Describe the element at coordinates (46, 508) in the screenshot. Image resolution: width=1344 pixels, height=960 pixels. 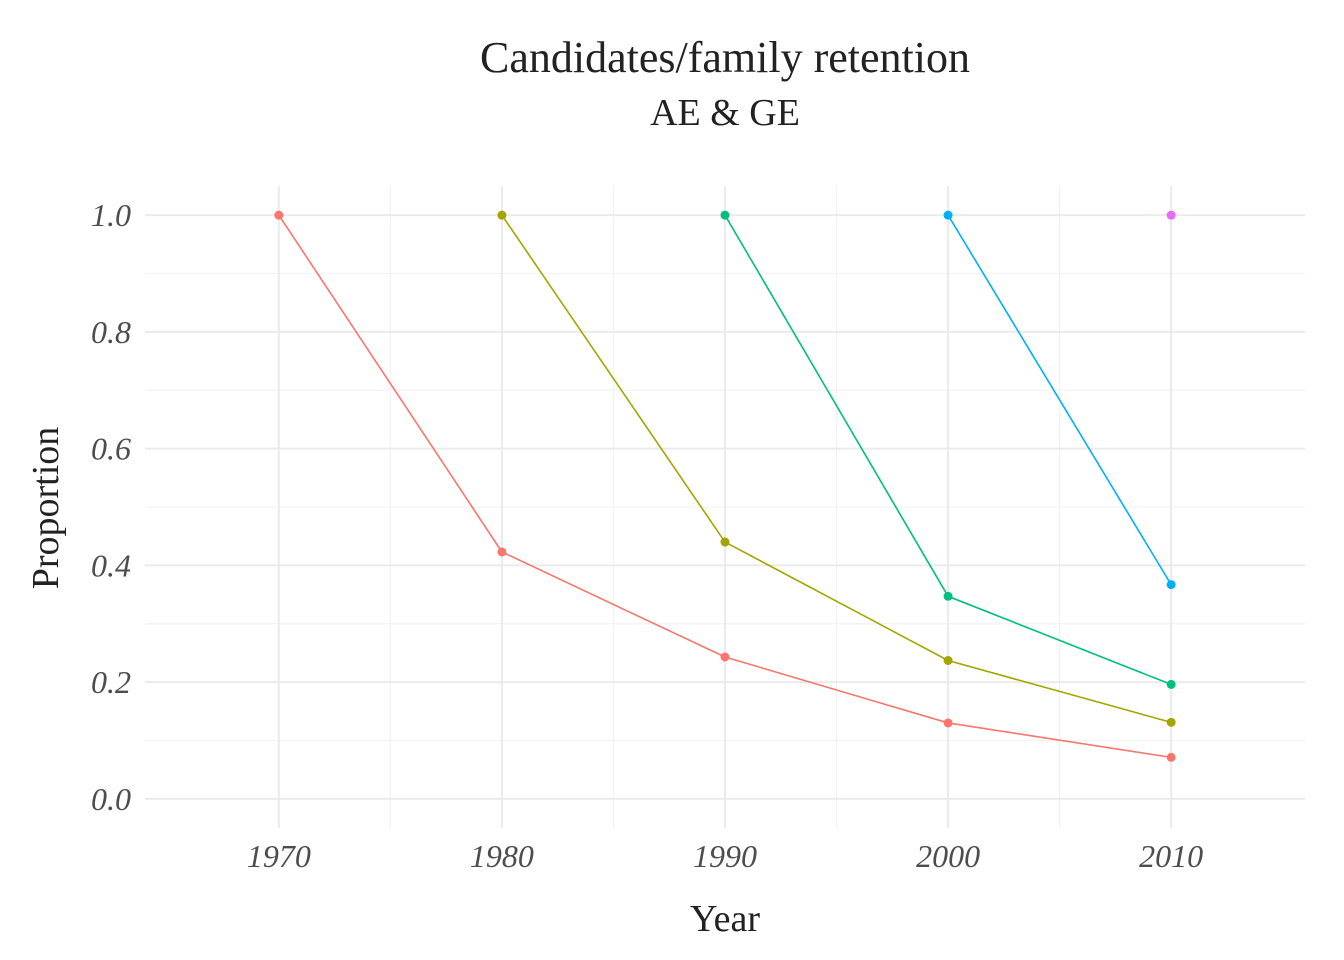
I see `y-axis-title: Proportion` at that location.